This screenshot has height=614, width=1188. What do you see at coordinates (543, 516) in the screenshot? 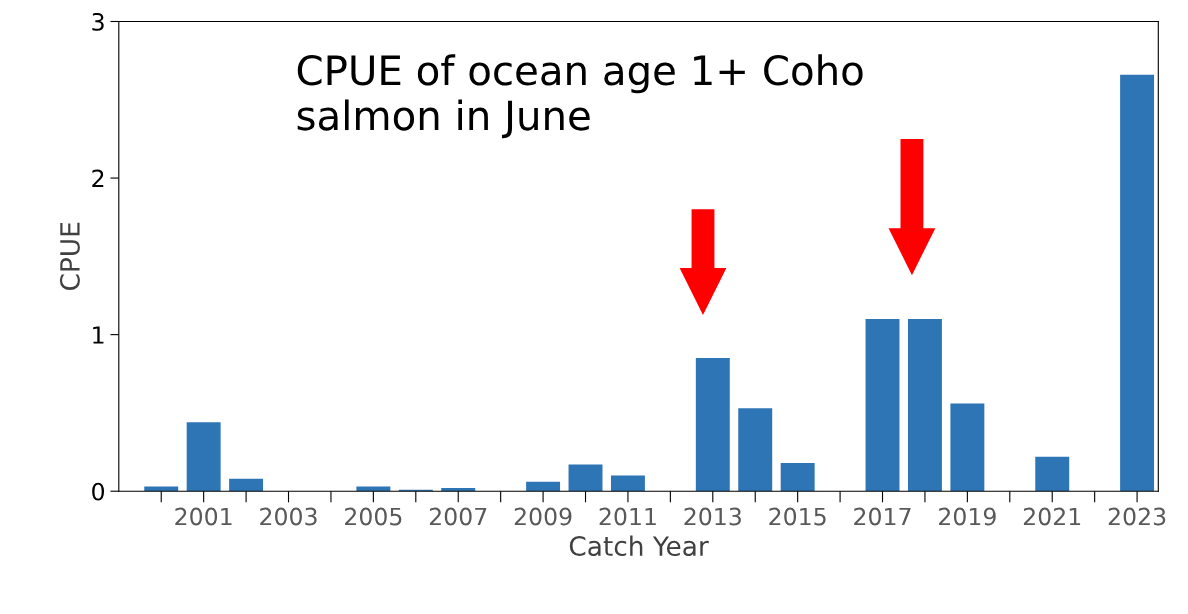
I see `x-tick-label: 2009` at bounding box center [543, 516].